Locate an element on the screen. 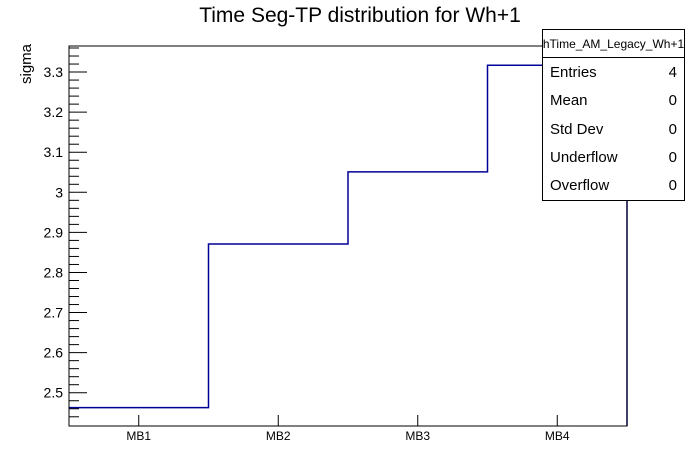 This screenshot has width=696, height=472. svg-text: sigma is located at coordinates (26, 63).